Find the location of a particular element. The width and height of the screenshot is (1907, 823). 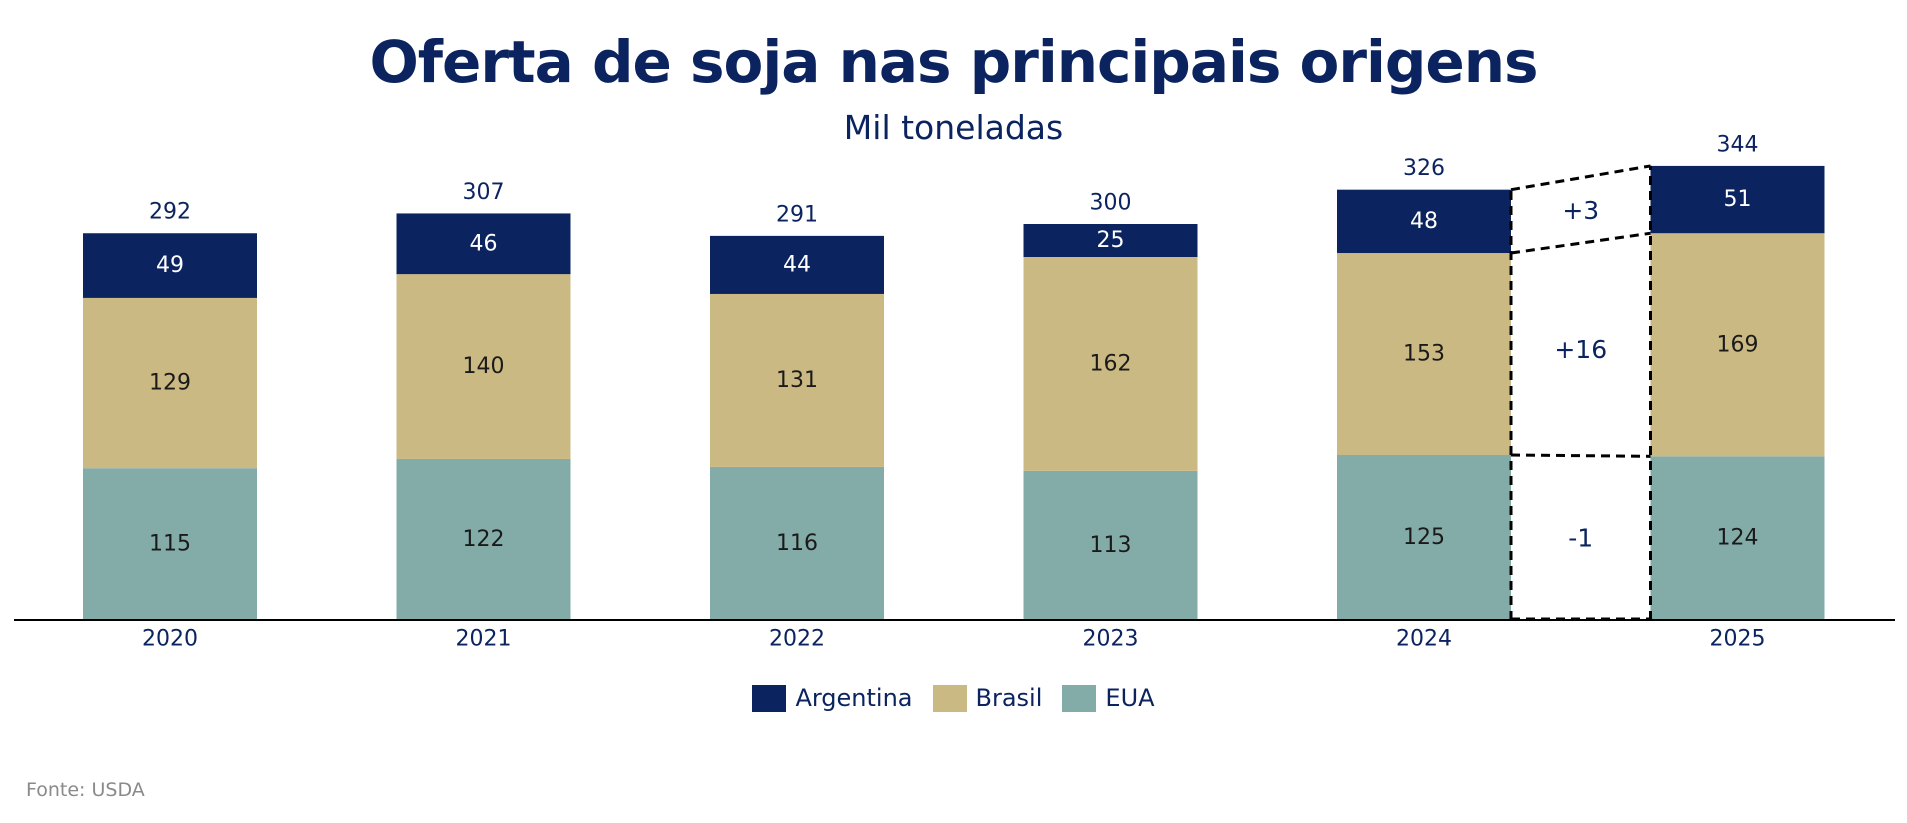

data-label-eua-2022: 116 is located at coordinates (797, 543).